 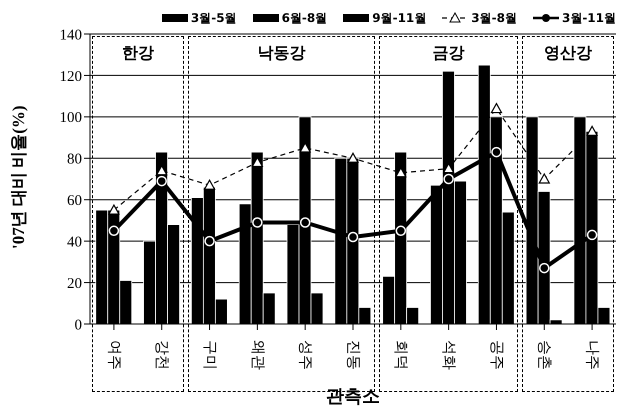 What do you see at coordinates (493, 18) in the screenshot?
I see `legend-label: 3월-8월` at bounding box center [493, 18].